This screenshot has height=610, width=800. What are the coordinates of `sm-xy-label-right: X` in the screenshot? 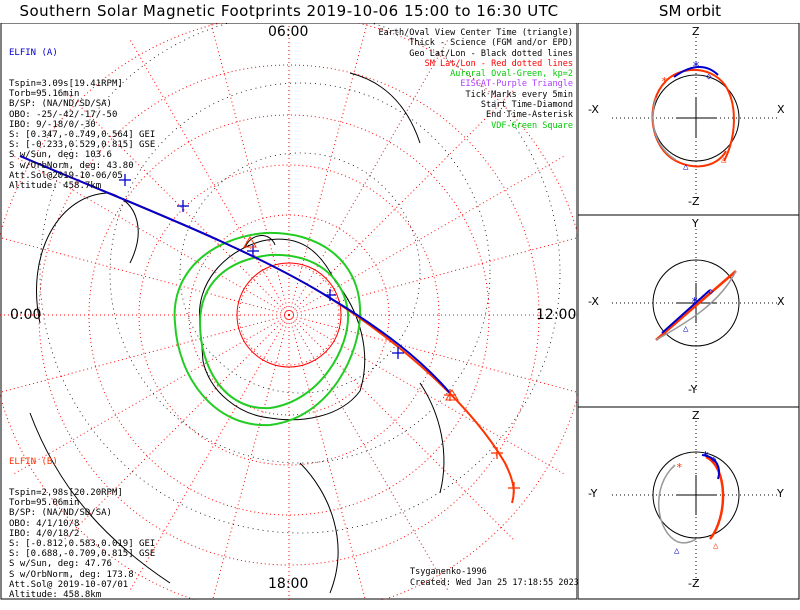 It's located at (781, 301).